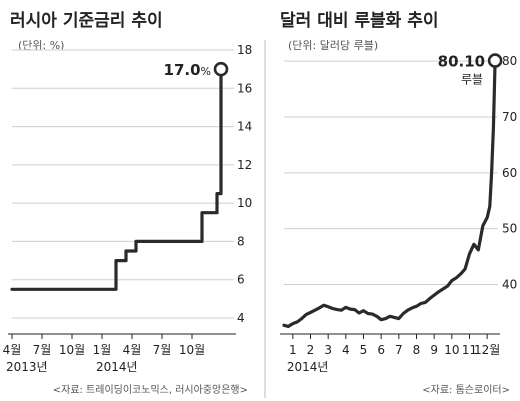 Image resolution: width=520 pixels, height=401 pixels. What do you see at coordinates (293, 350) in the screenshot?
I see `x-tick-label: 1` at bounding box center [293, 350].